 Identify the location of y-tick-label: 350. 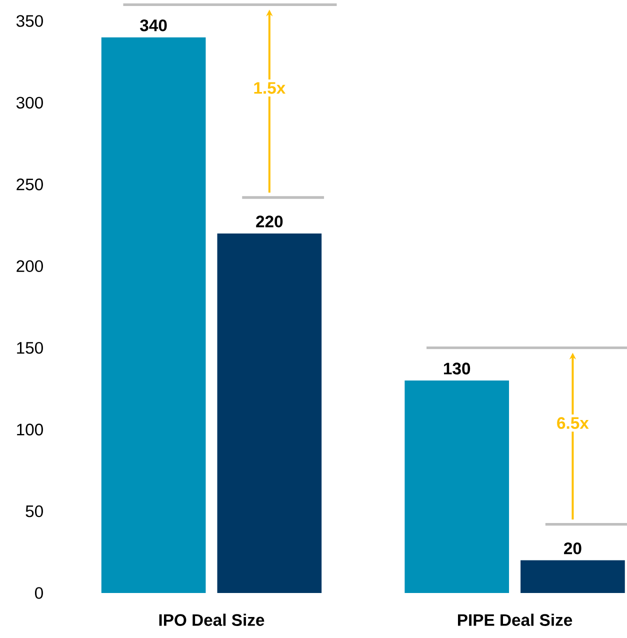
(29, 21).